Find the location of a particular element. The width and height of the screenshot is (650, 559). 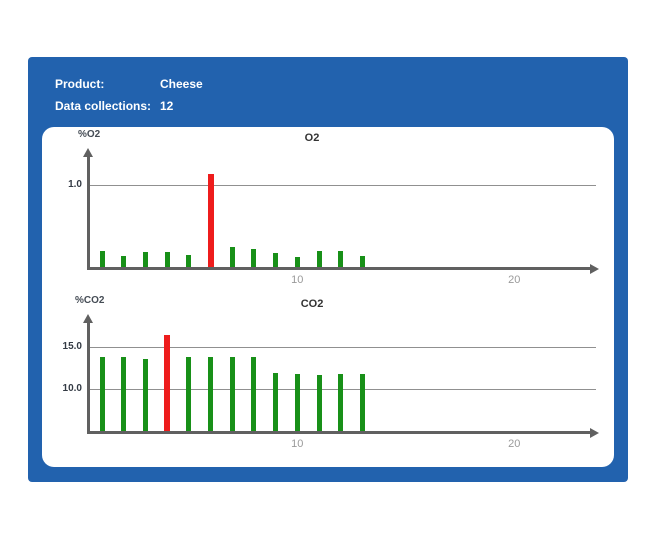

chart-title: O2 is located at coordinates (312, 138).